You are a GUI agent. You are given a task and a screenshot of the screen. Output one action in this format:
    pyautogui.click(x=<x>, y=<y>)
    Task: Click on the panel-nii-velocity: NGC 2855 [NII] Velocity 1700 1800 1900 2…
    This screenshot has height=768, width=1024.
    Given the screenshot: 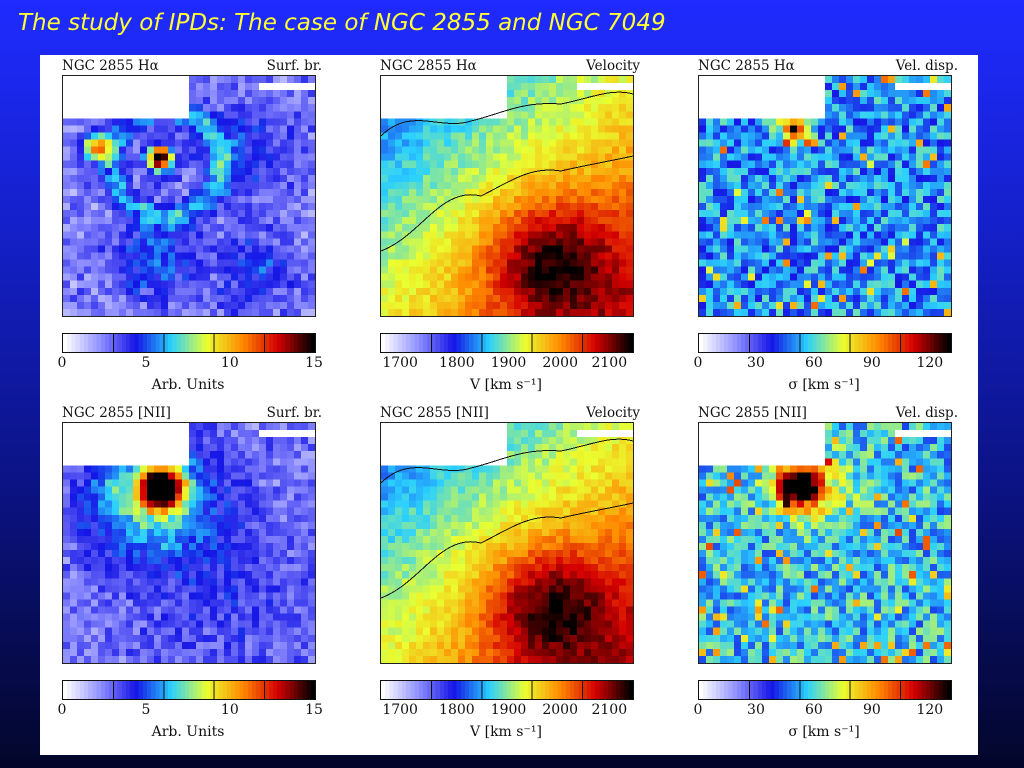 What is the action you would take?
    pyautogui.click(x=499, y=574)
    